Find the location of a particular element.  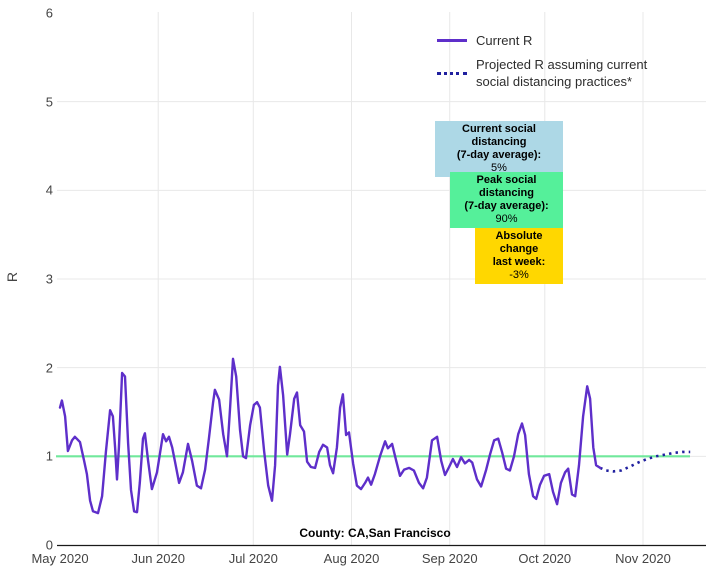

x-tick-label-3: Jul 2020 is located at coordinates (253, 558).